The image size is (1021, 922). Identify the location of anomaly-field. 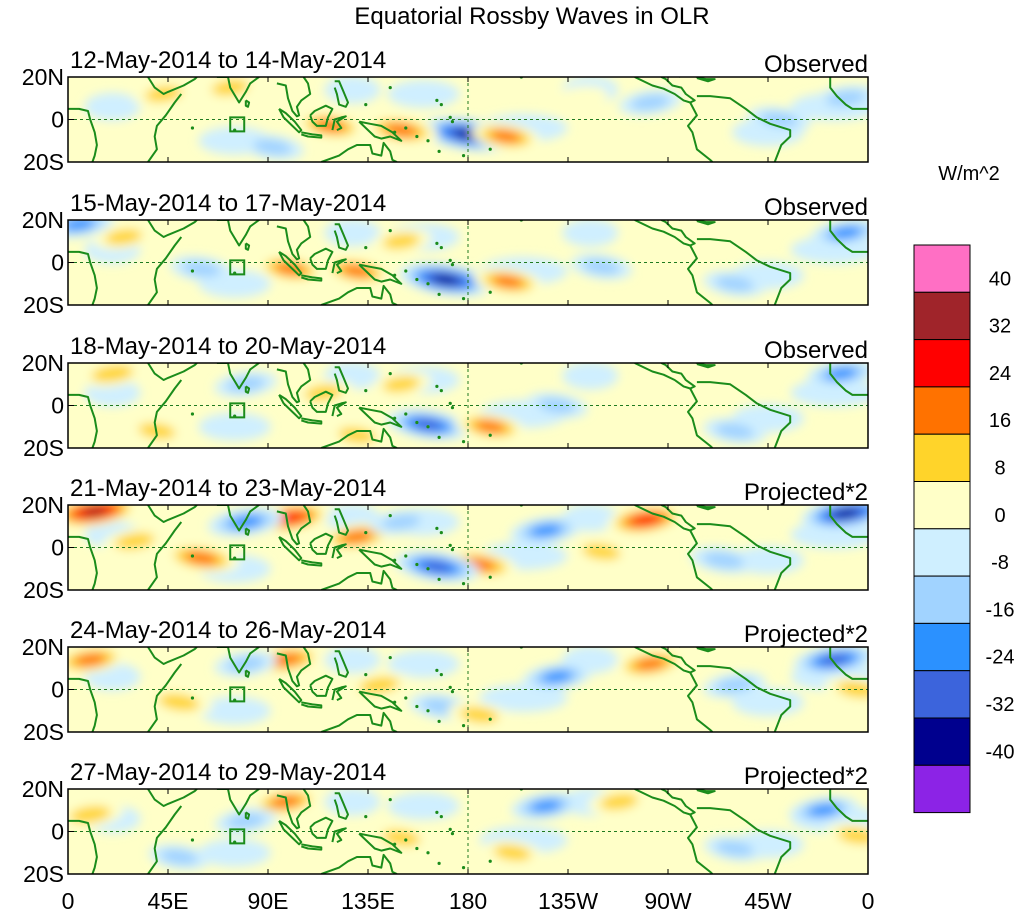
(468, 259).